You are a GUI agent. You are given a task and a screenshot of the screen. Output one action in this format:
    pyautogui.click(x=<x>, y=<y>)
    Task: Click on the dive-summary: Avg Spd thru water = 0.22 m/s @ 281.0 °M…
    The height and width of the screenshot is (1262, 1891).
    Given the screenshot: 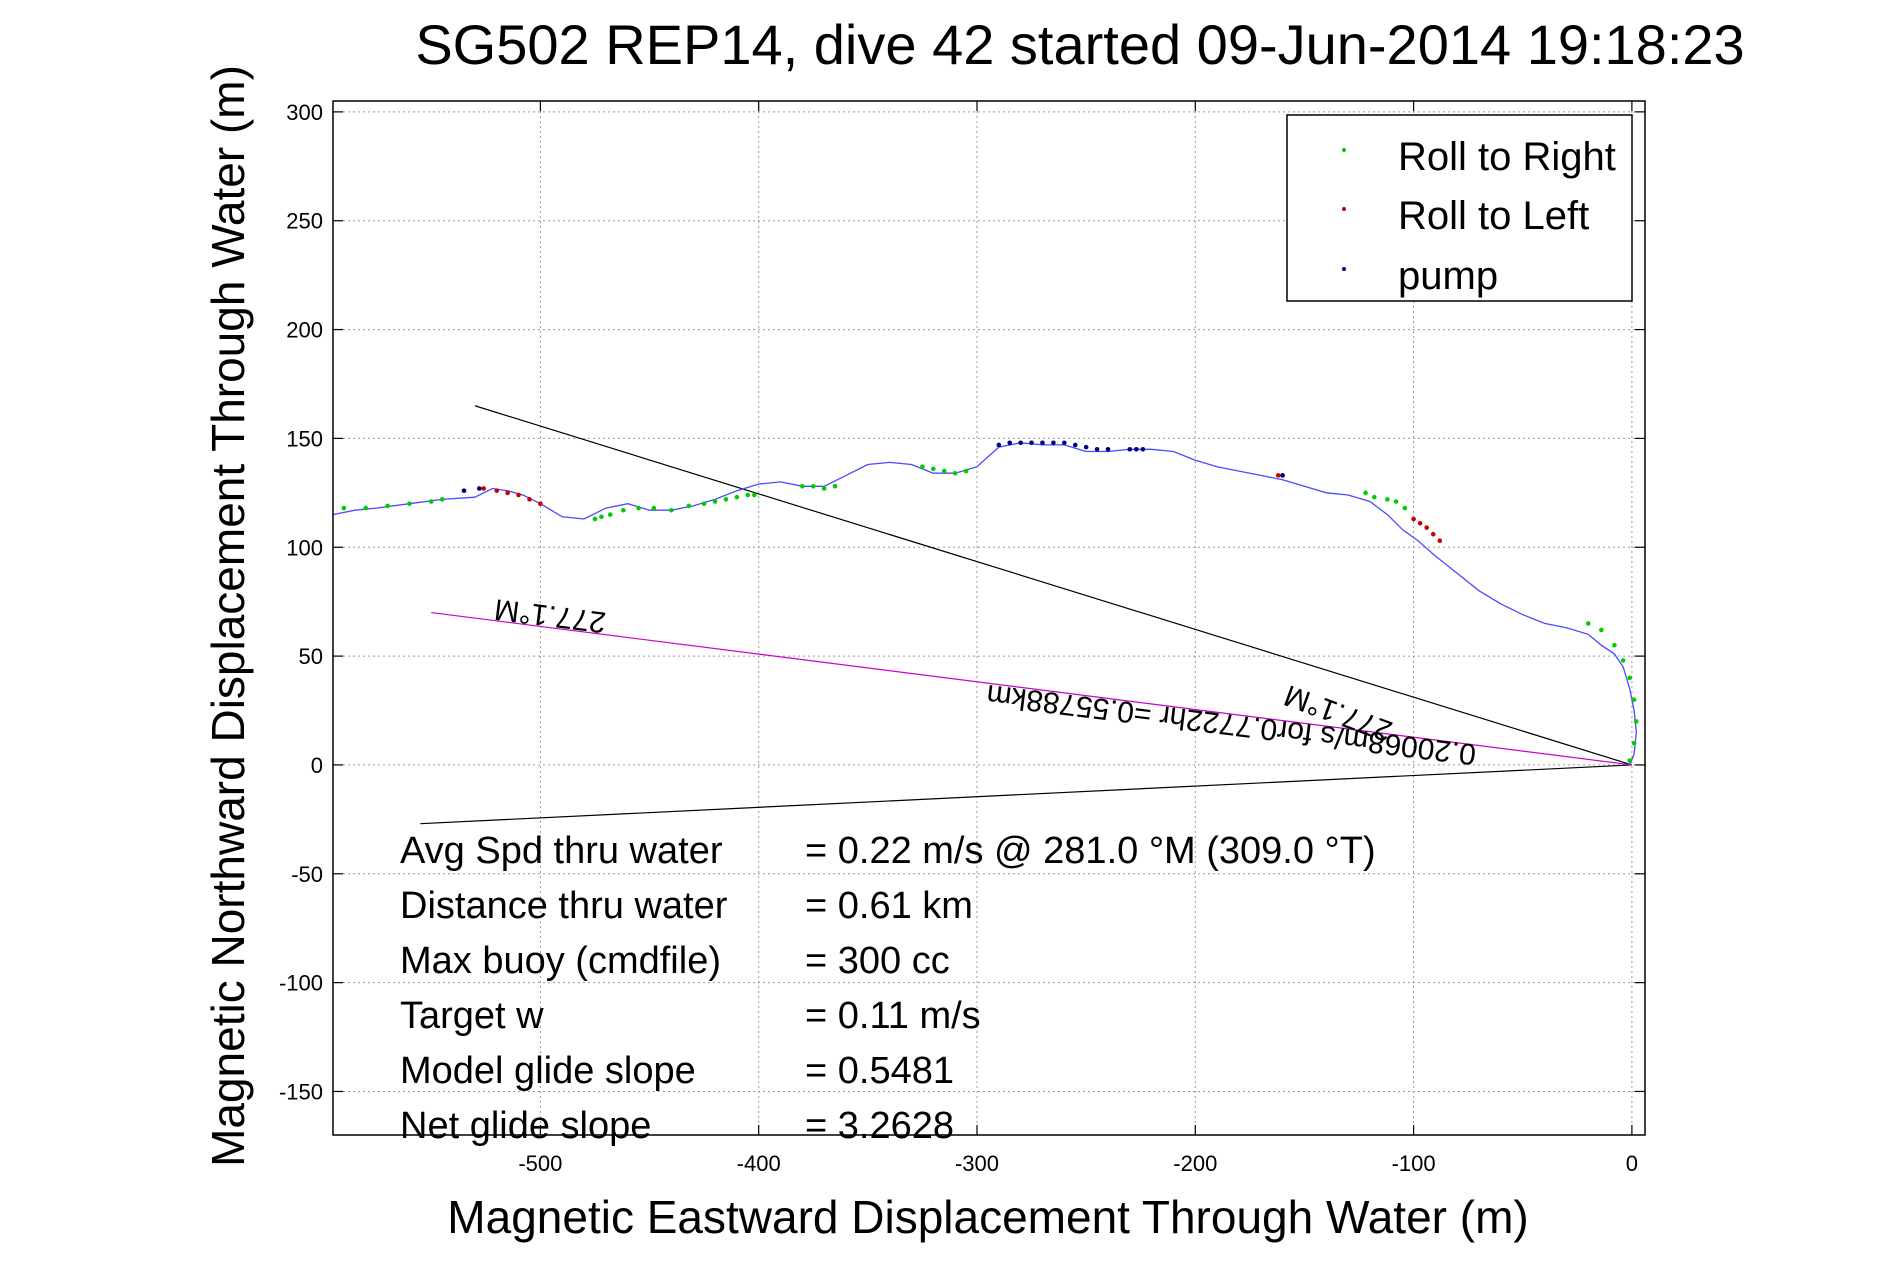 What is the action you would take?
    pyautogui.click(x=888, y=988)
    